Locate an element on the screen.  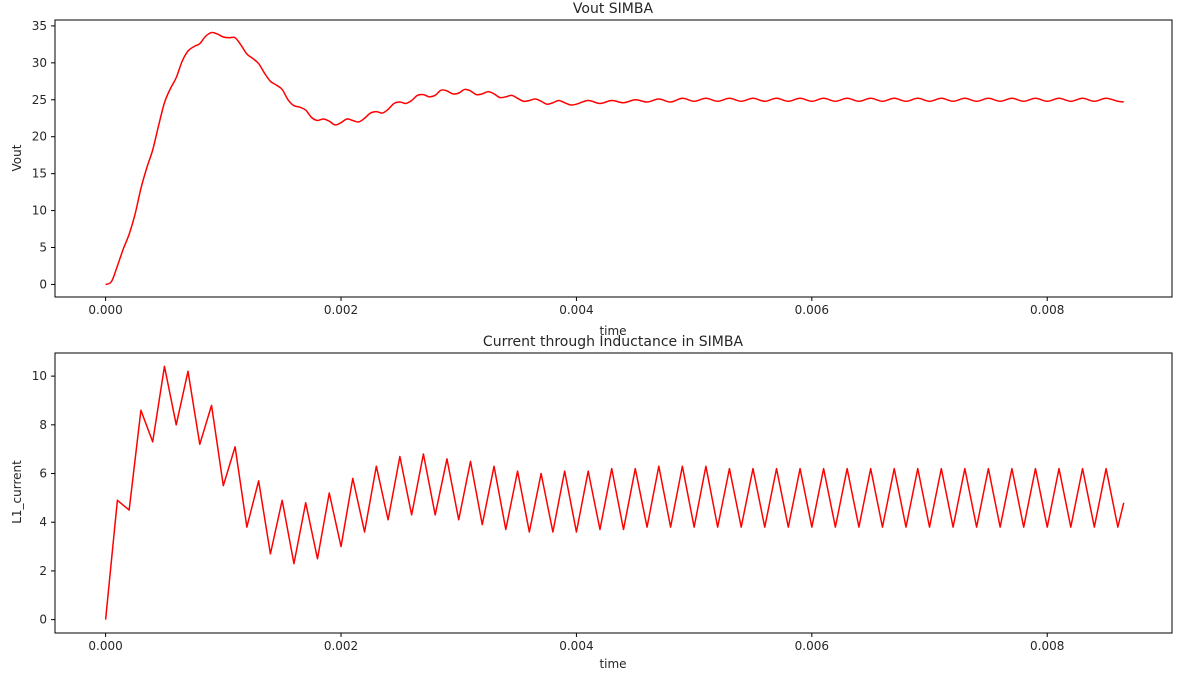
x-ticks-l1-current: 0.000 0.002 0.004 0.006 0.008 is located at coordinates (576, 643).